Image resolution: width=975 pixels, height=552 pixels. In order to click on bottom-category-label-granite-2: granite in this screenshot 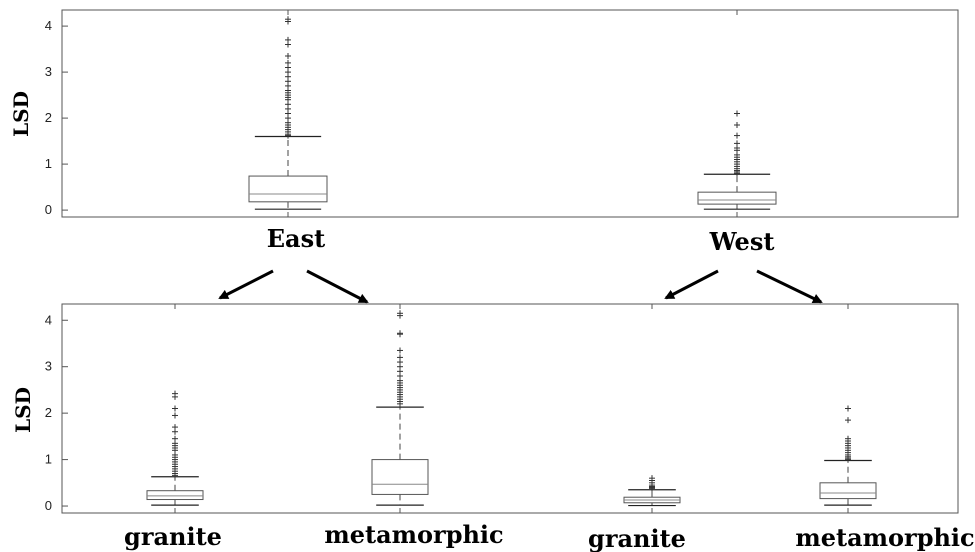, I will do `click(637, 538)`.